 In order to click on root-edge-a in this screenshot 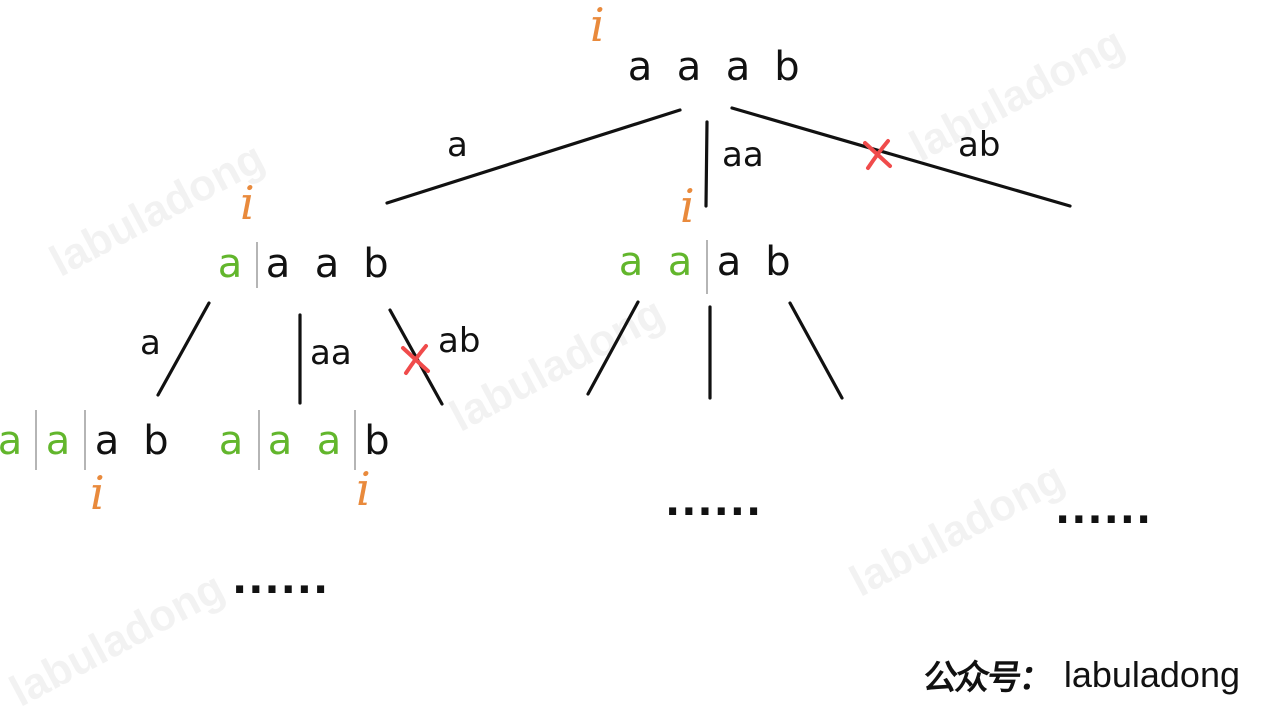, I will do `click(533, 156)`.